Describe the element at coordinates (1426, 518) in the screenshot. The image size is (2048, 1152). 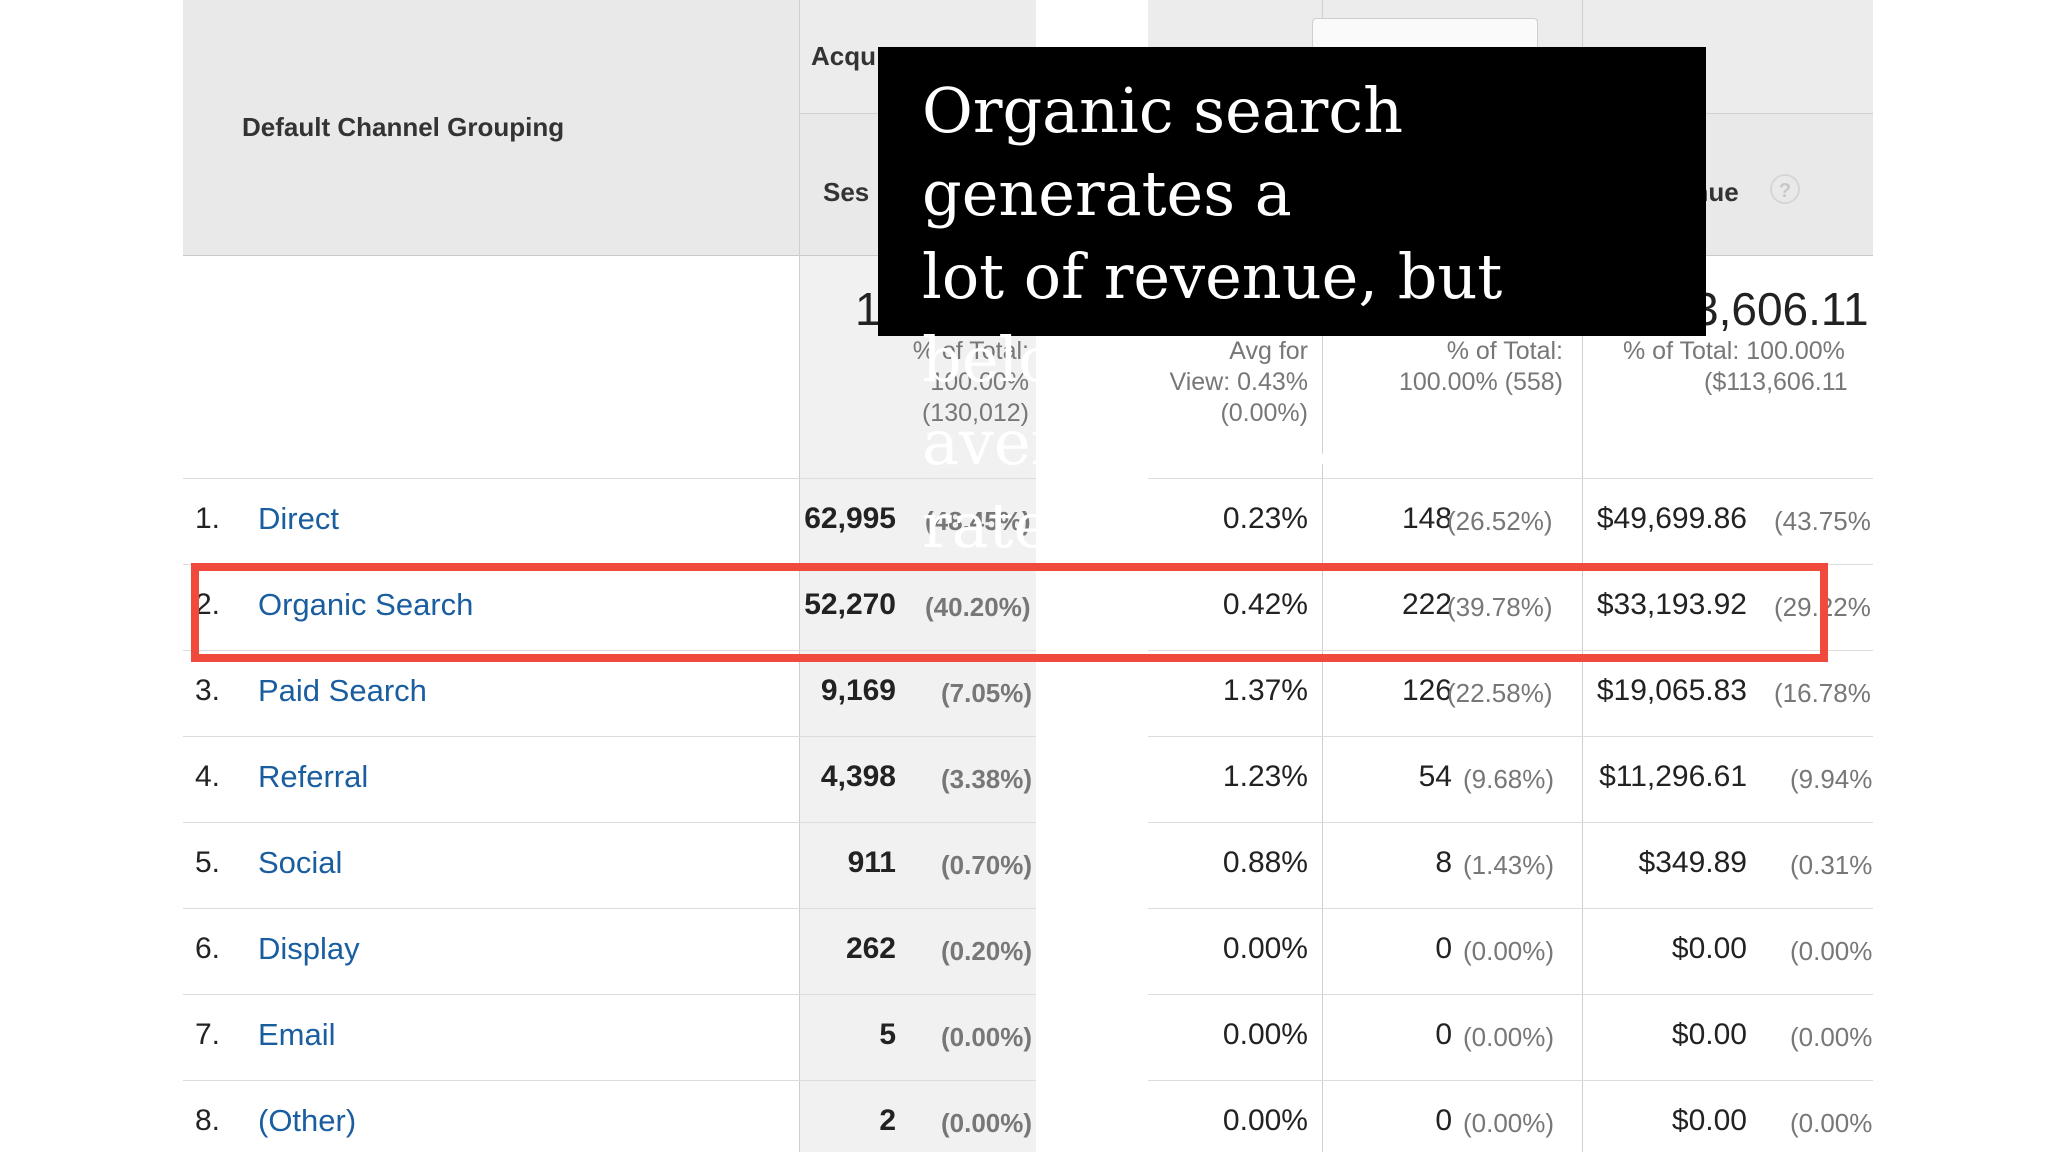
I see `transactions-value: 148` at that location.